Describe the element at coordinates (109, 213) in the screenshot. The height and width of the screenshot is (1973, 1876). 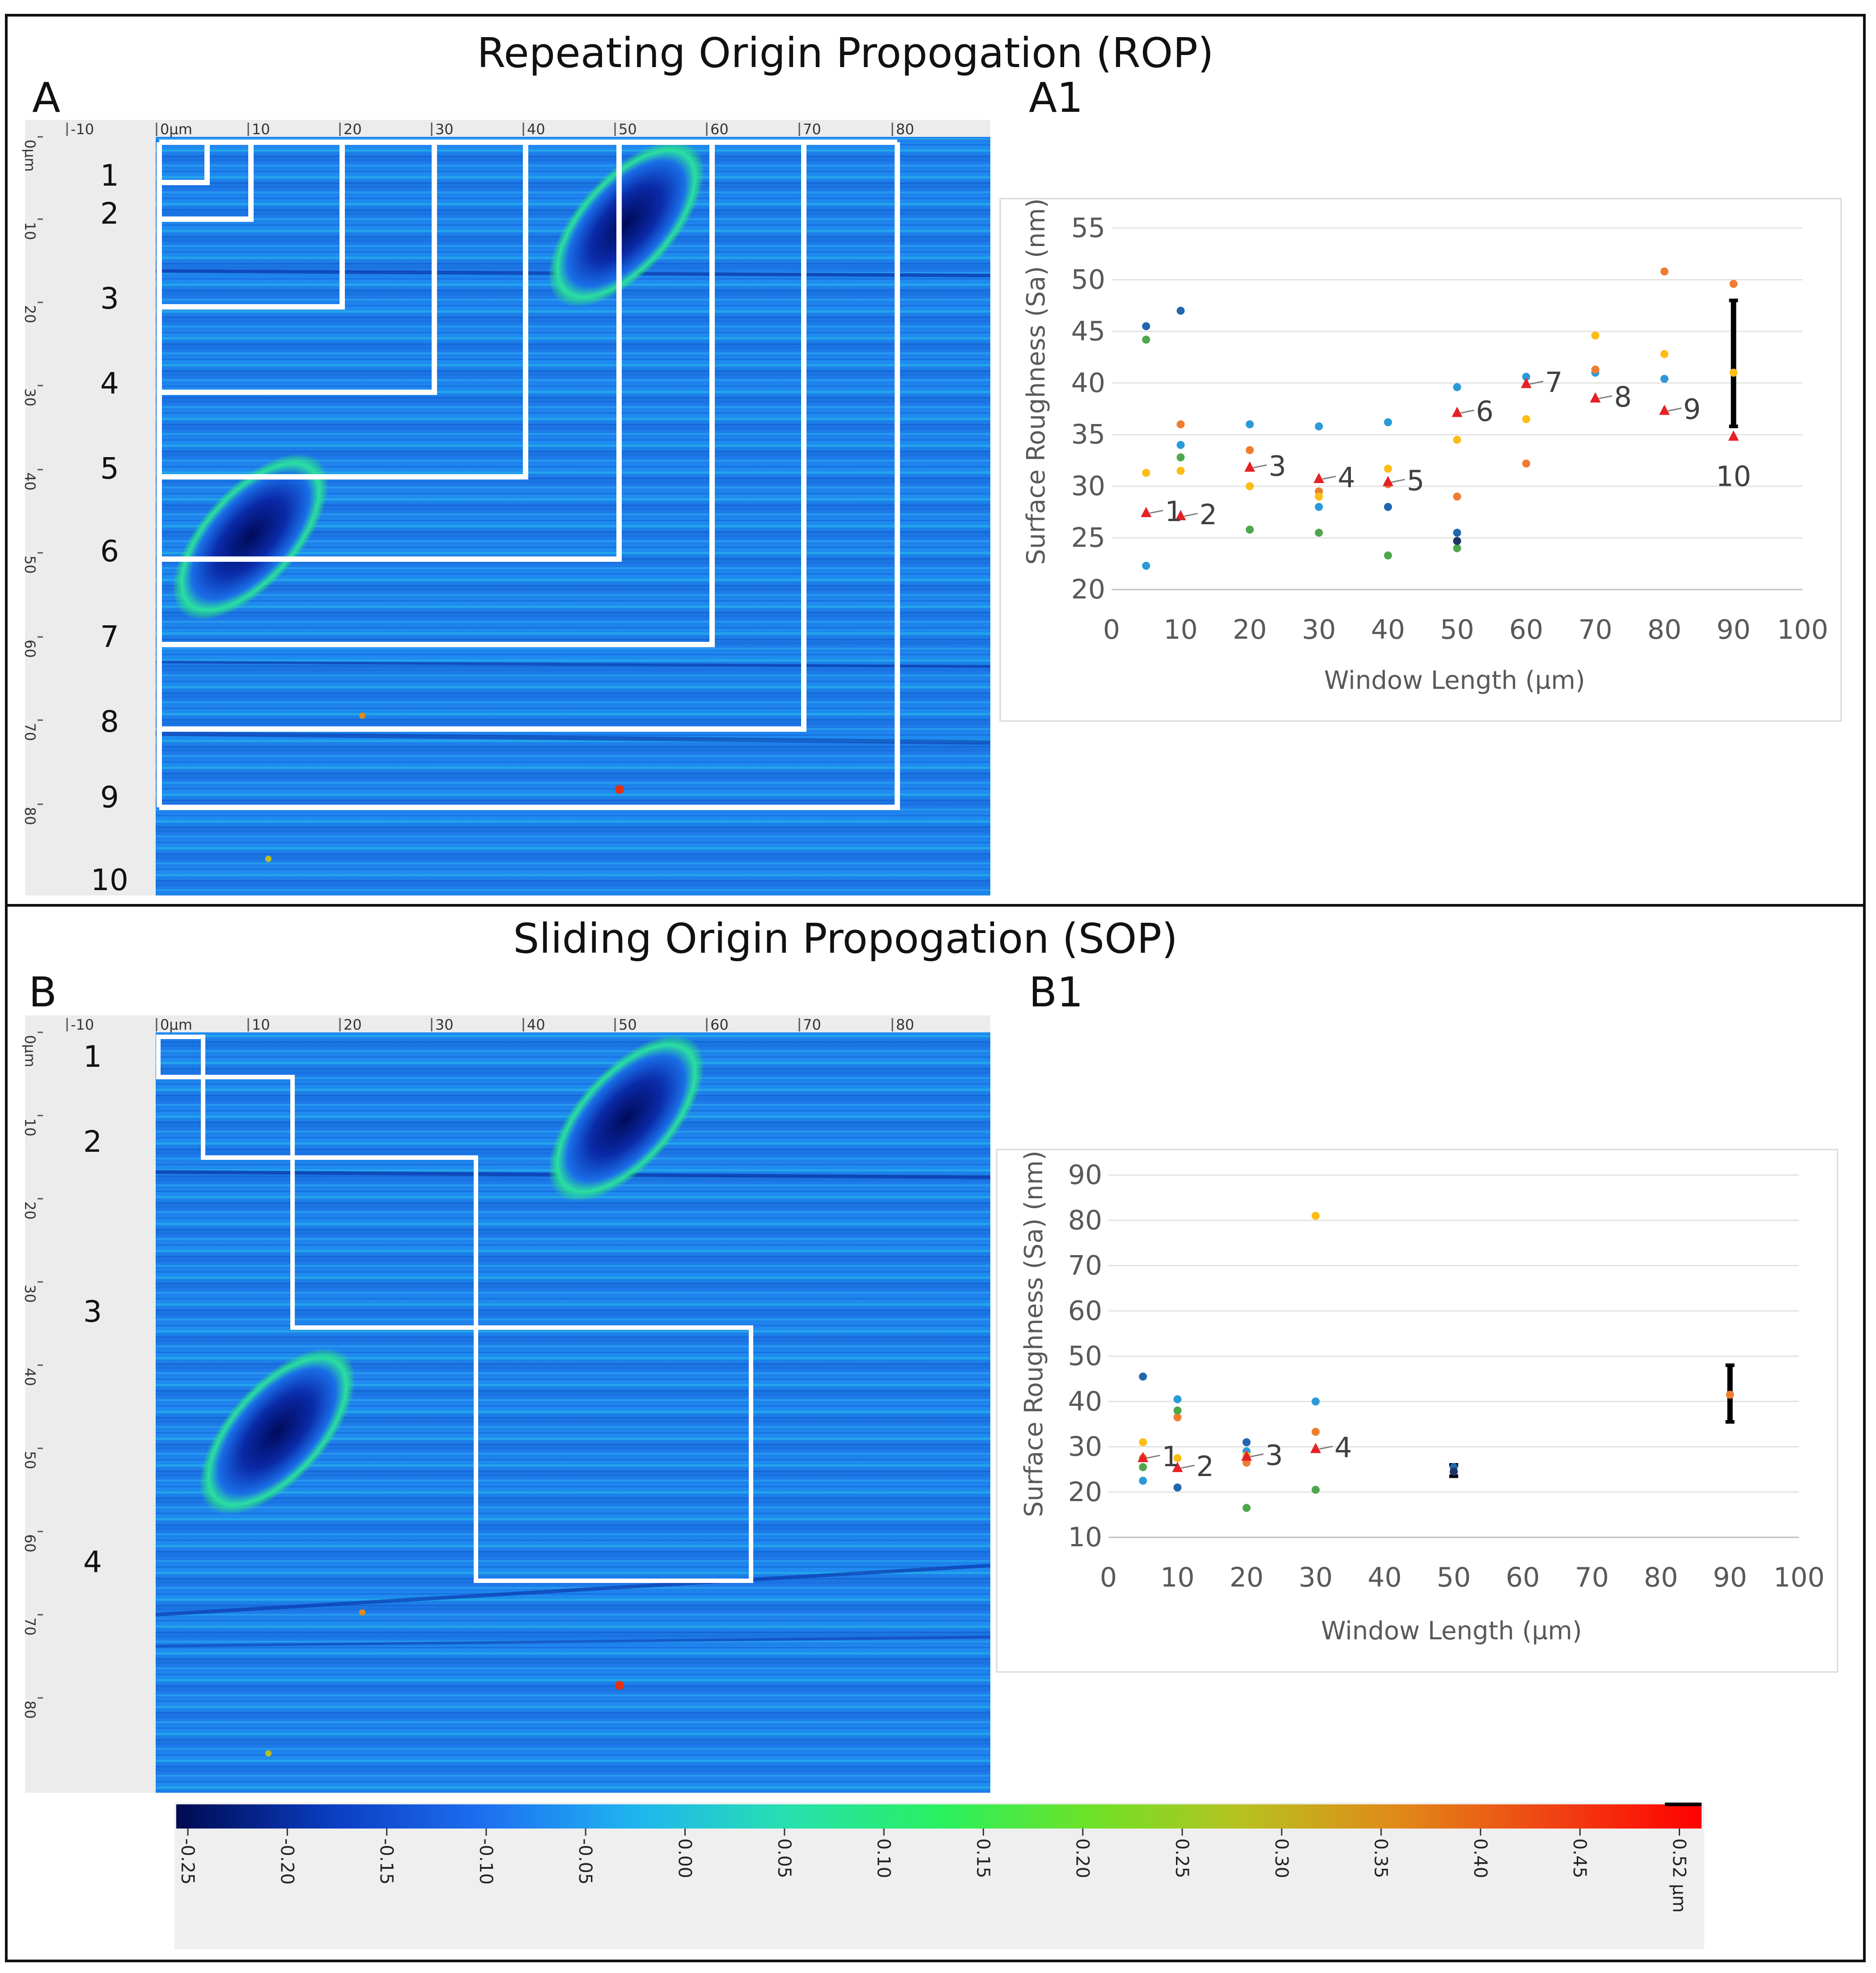
I see `rop-window-number: 2` at that location.